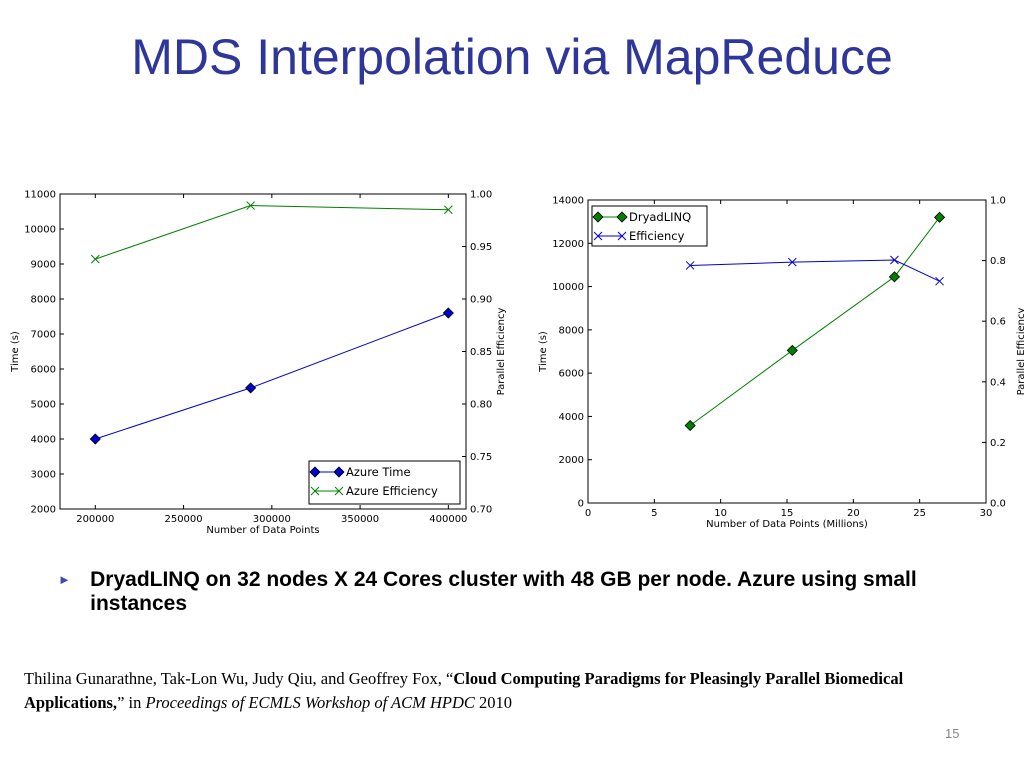 Image resolution: width=1024 pixels, height=768 pixels. What do you see at coordinates (660, 217) in the screenshot?
I see `legend-label: DryadLINQ` at bounding box center [660, 217].